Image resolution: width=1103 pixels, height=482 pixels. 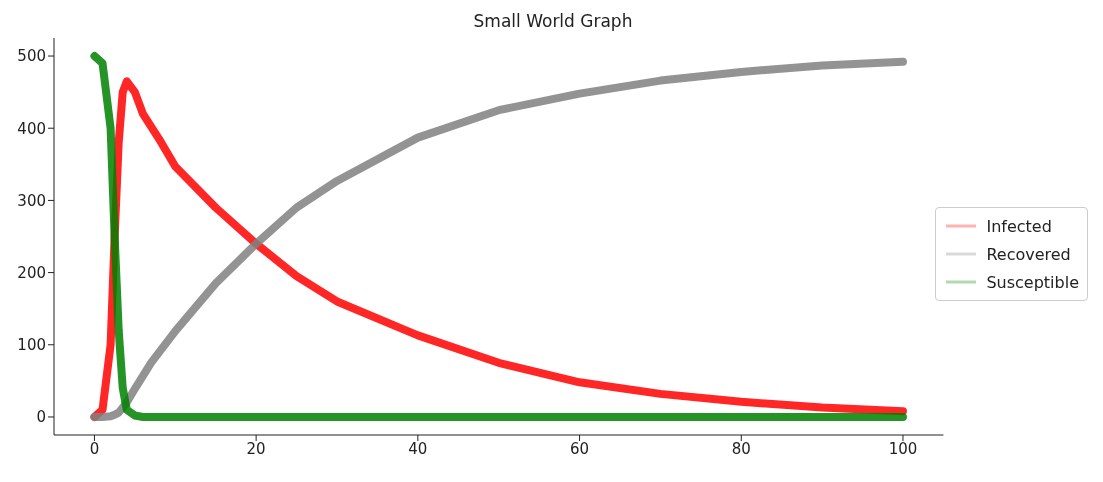 I want to click on x-tick-label: 20, so click(x=256, y=448).